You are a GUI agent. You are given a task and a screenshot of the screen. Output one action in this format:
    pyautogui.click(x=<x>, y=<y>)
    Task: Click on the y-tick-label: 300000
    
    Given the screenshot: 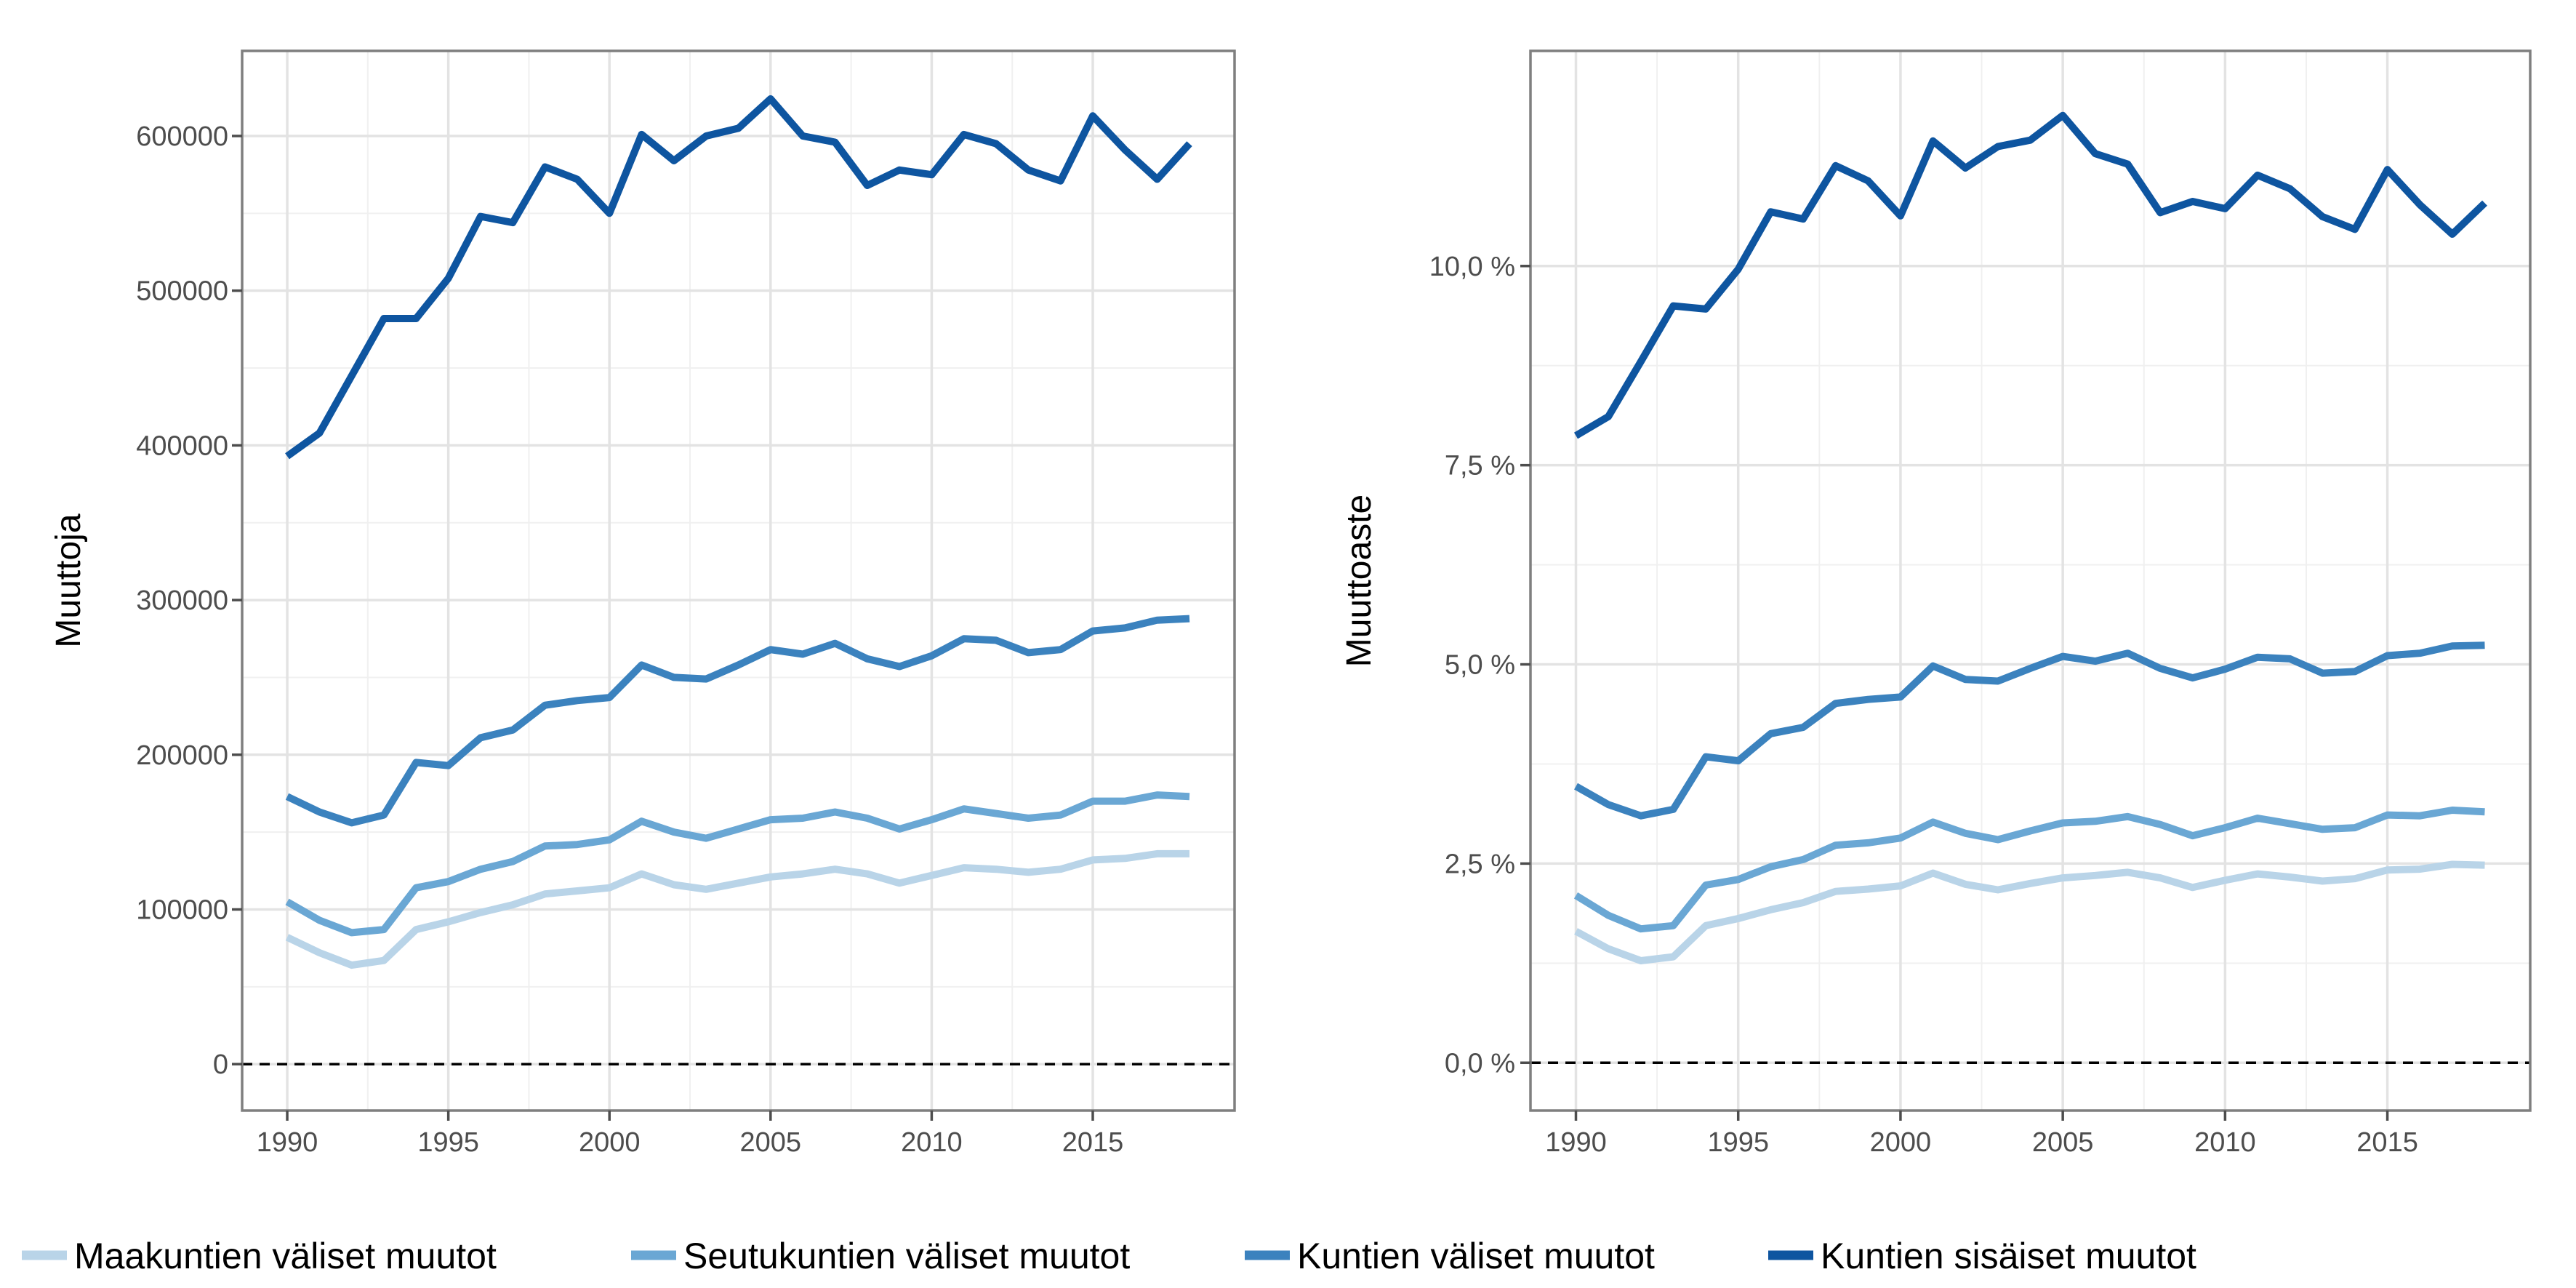 What is the action you would take?
    pyautogui.click(x=182, y=600)
    